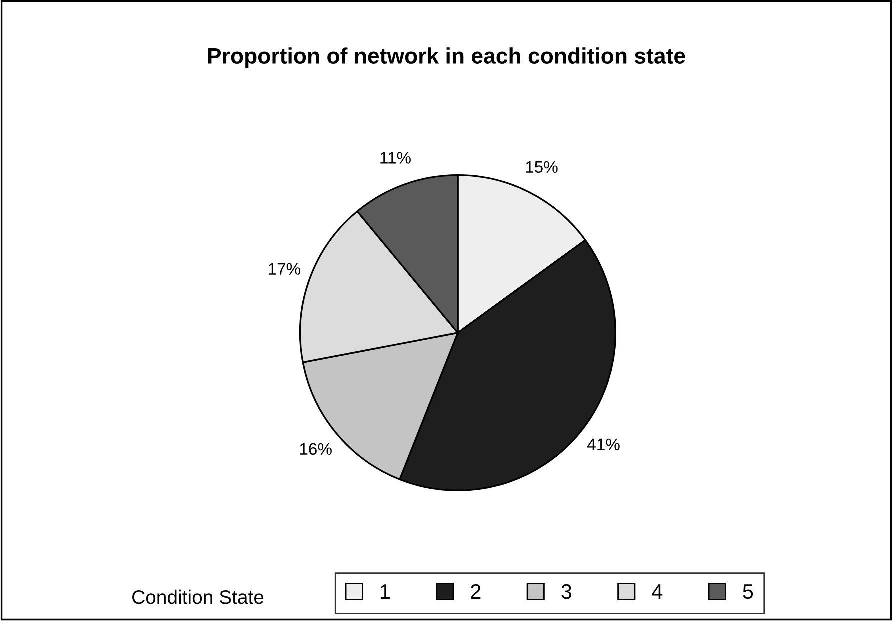 This screenshot has height=621, width=893. Describe the element at coordinates (657, 591) in the screenshot. I see `legend-label: 4` at that location.